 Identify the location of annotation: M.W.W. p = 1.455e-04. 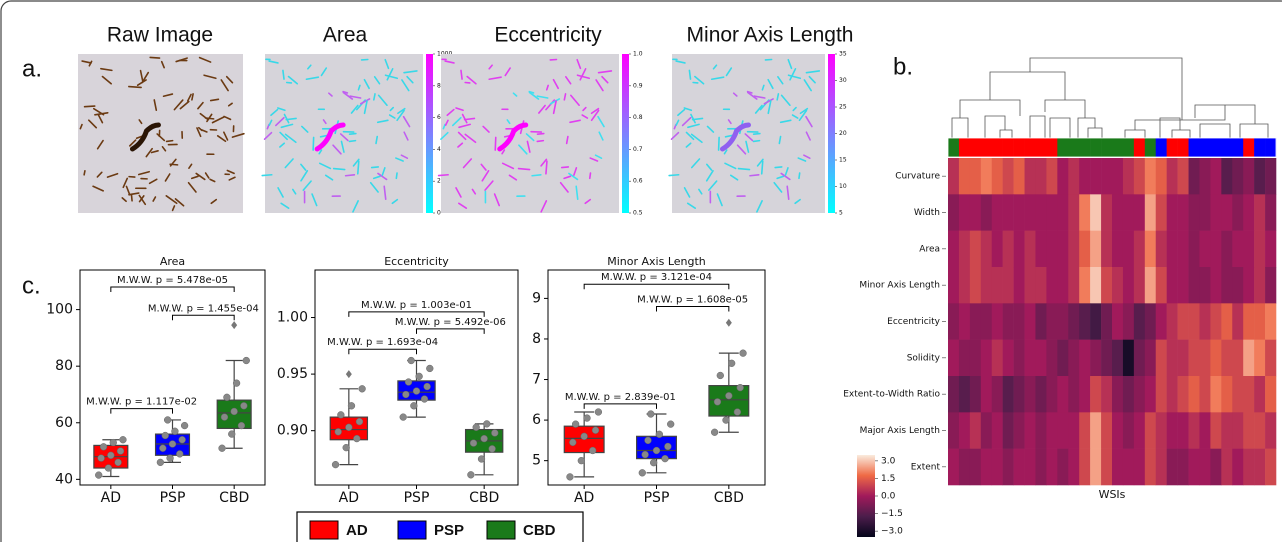
(203, 308).